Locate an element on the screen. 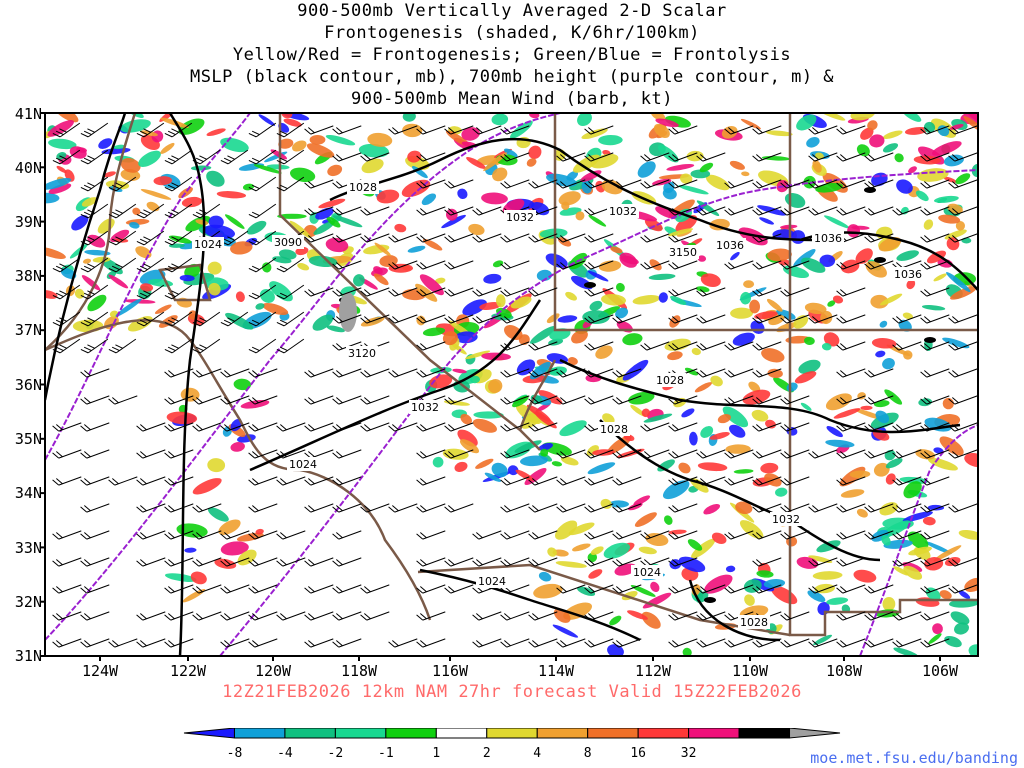  colorbar-segment is located at coordinates (411, 733).